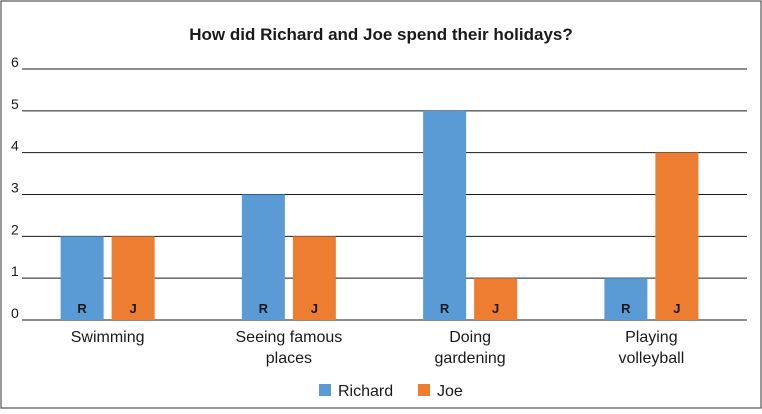 The image size is (762, 414). What do you see at coordinates (651, 337) in the screenshot?
I see `x-category-label: Playing` at bounding box center [651, 337].